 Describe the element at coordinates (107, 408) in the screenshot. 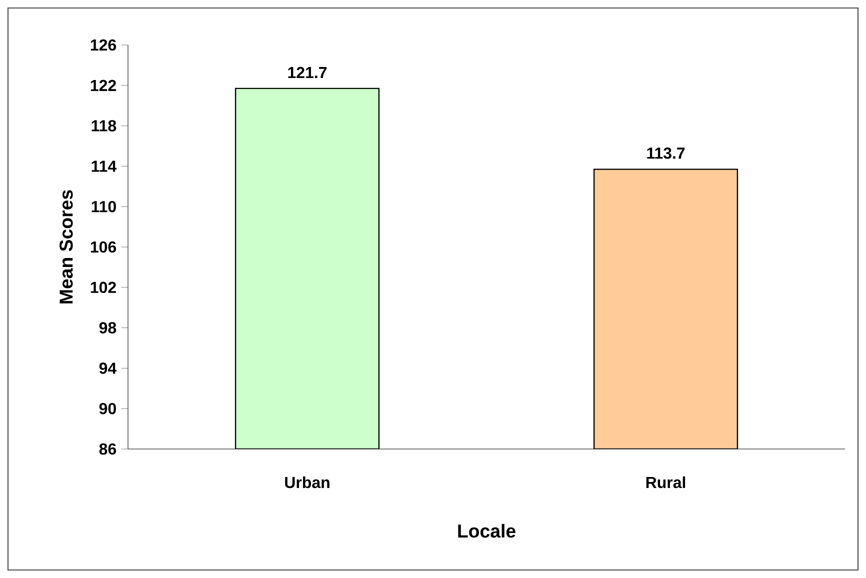

I see `y-tick-label: 90` at that location.